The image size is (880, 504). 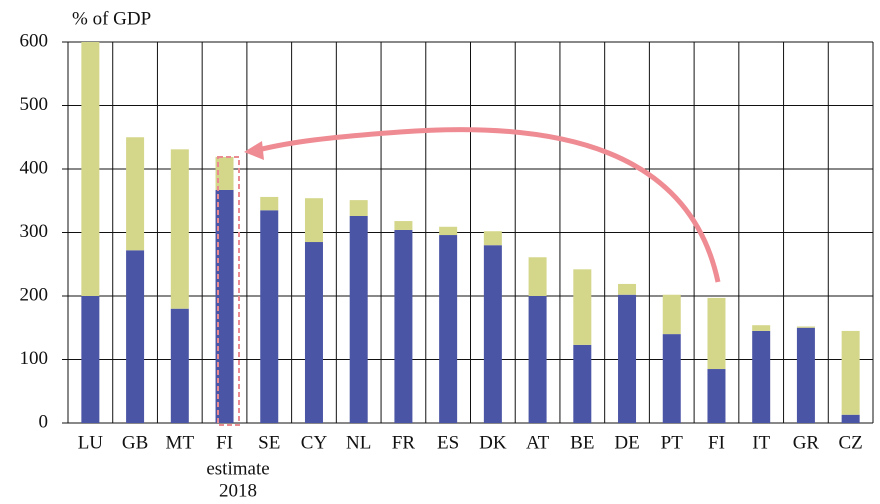 What do you see at coordinates (34, 231) in the screenshot?
I see `y-tick-label: 300` at bounding box center [34, 231].